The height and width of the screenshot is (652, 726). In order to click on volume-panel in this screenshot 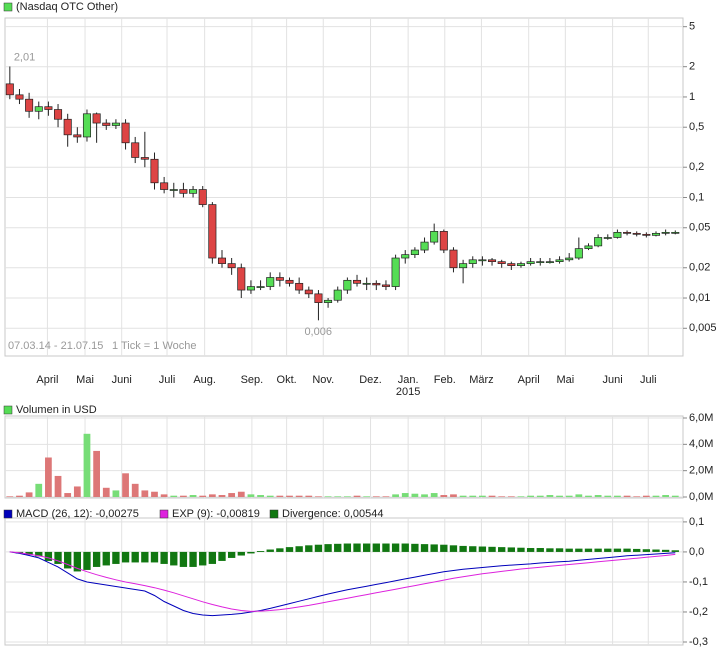, I will do `click(344, 457)`.